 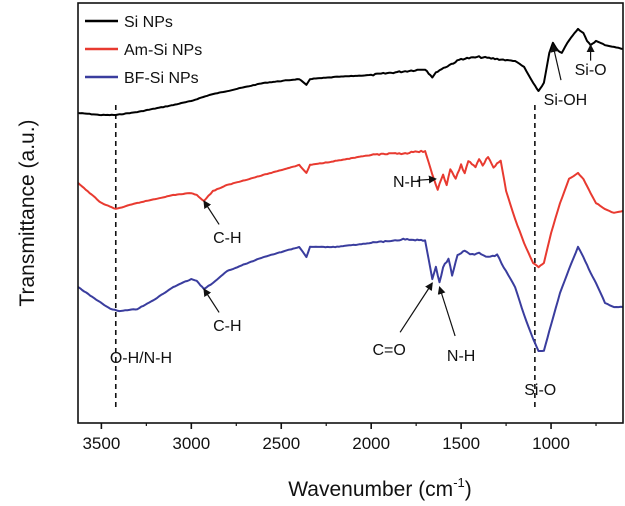 What do you see at coordinates (281, 443) in the screenshot?
I see `x-tick-label: 2500` at bounding box center [281, 443].